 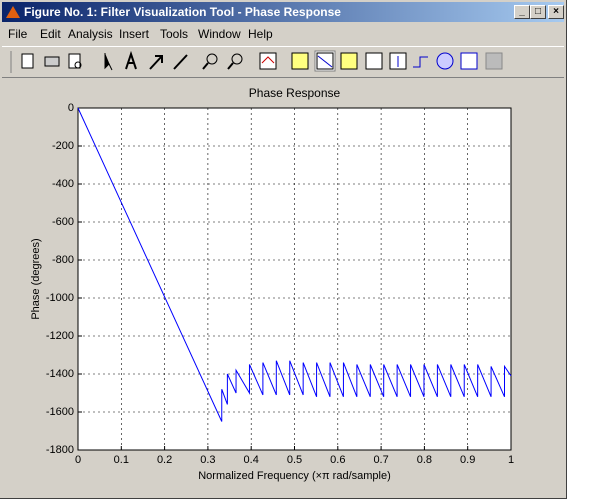 I want to click on close-button: ×, so click(x=556, y=12).